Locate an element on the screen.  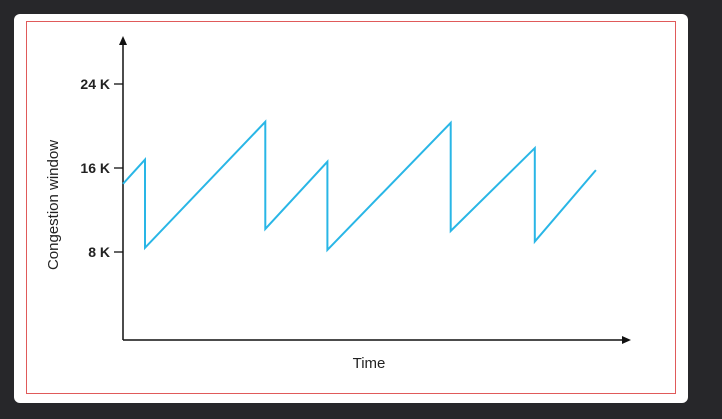
x-axis-title: Time is located at coordinates (369, 363).